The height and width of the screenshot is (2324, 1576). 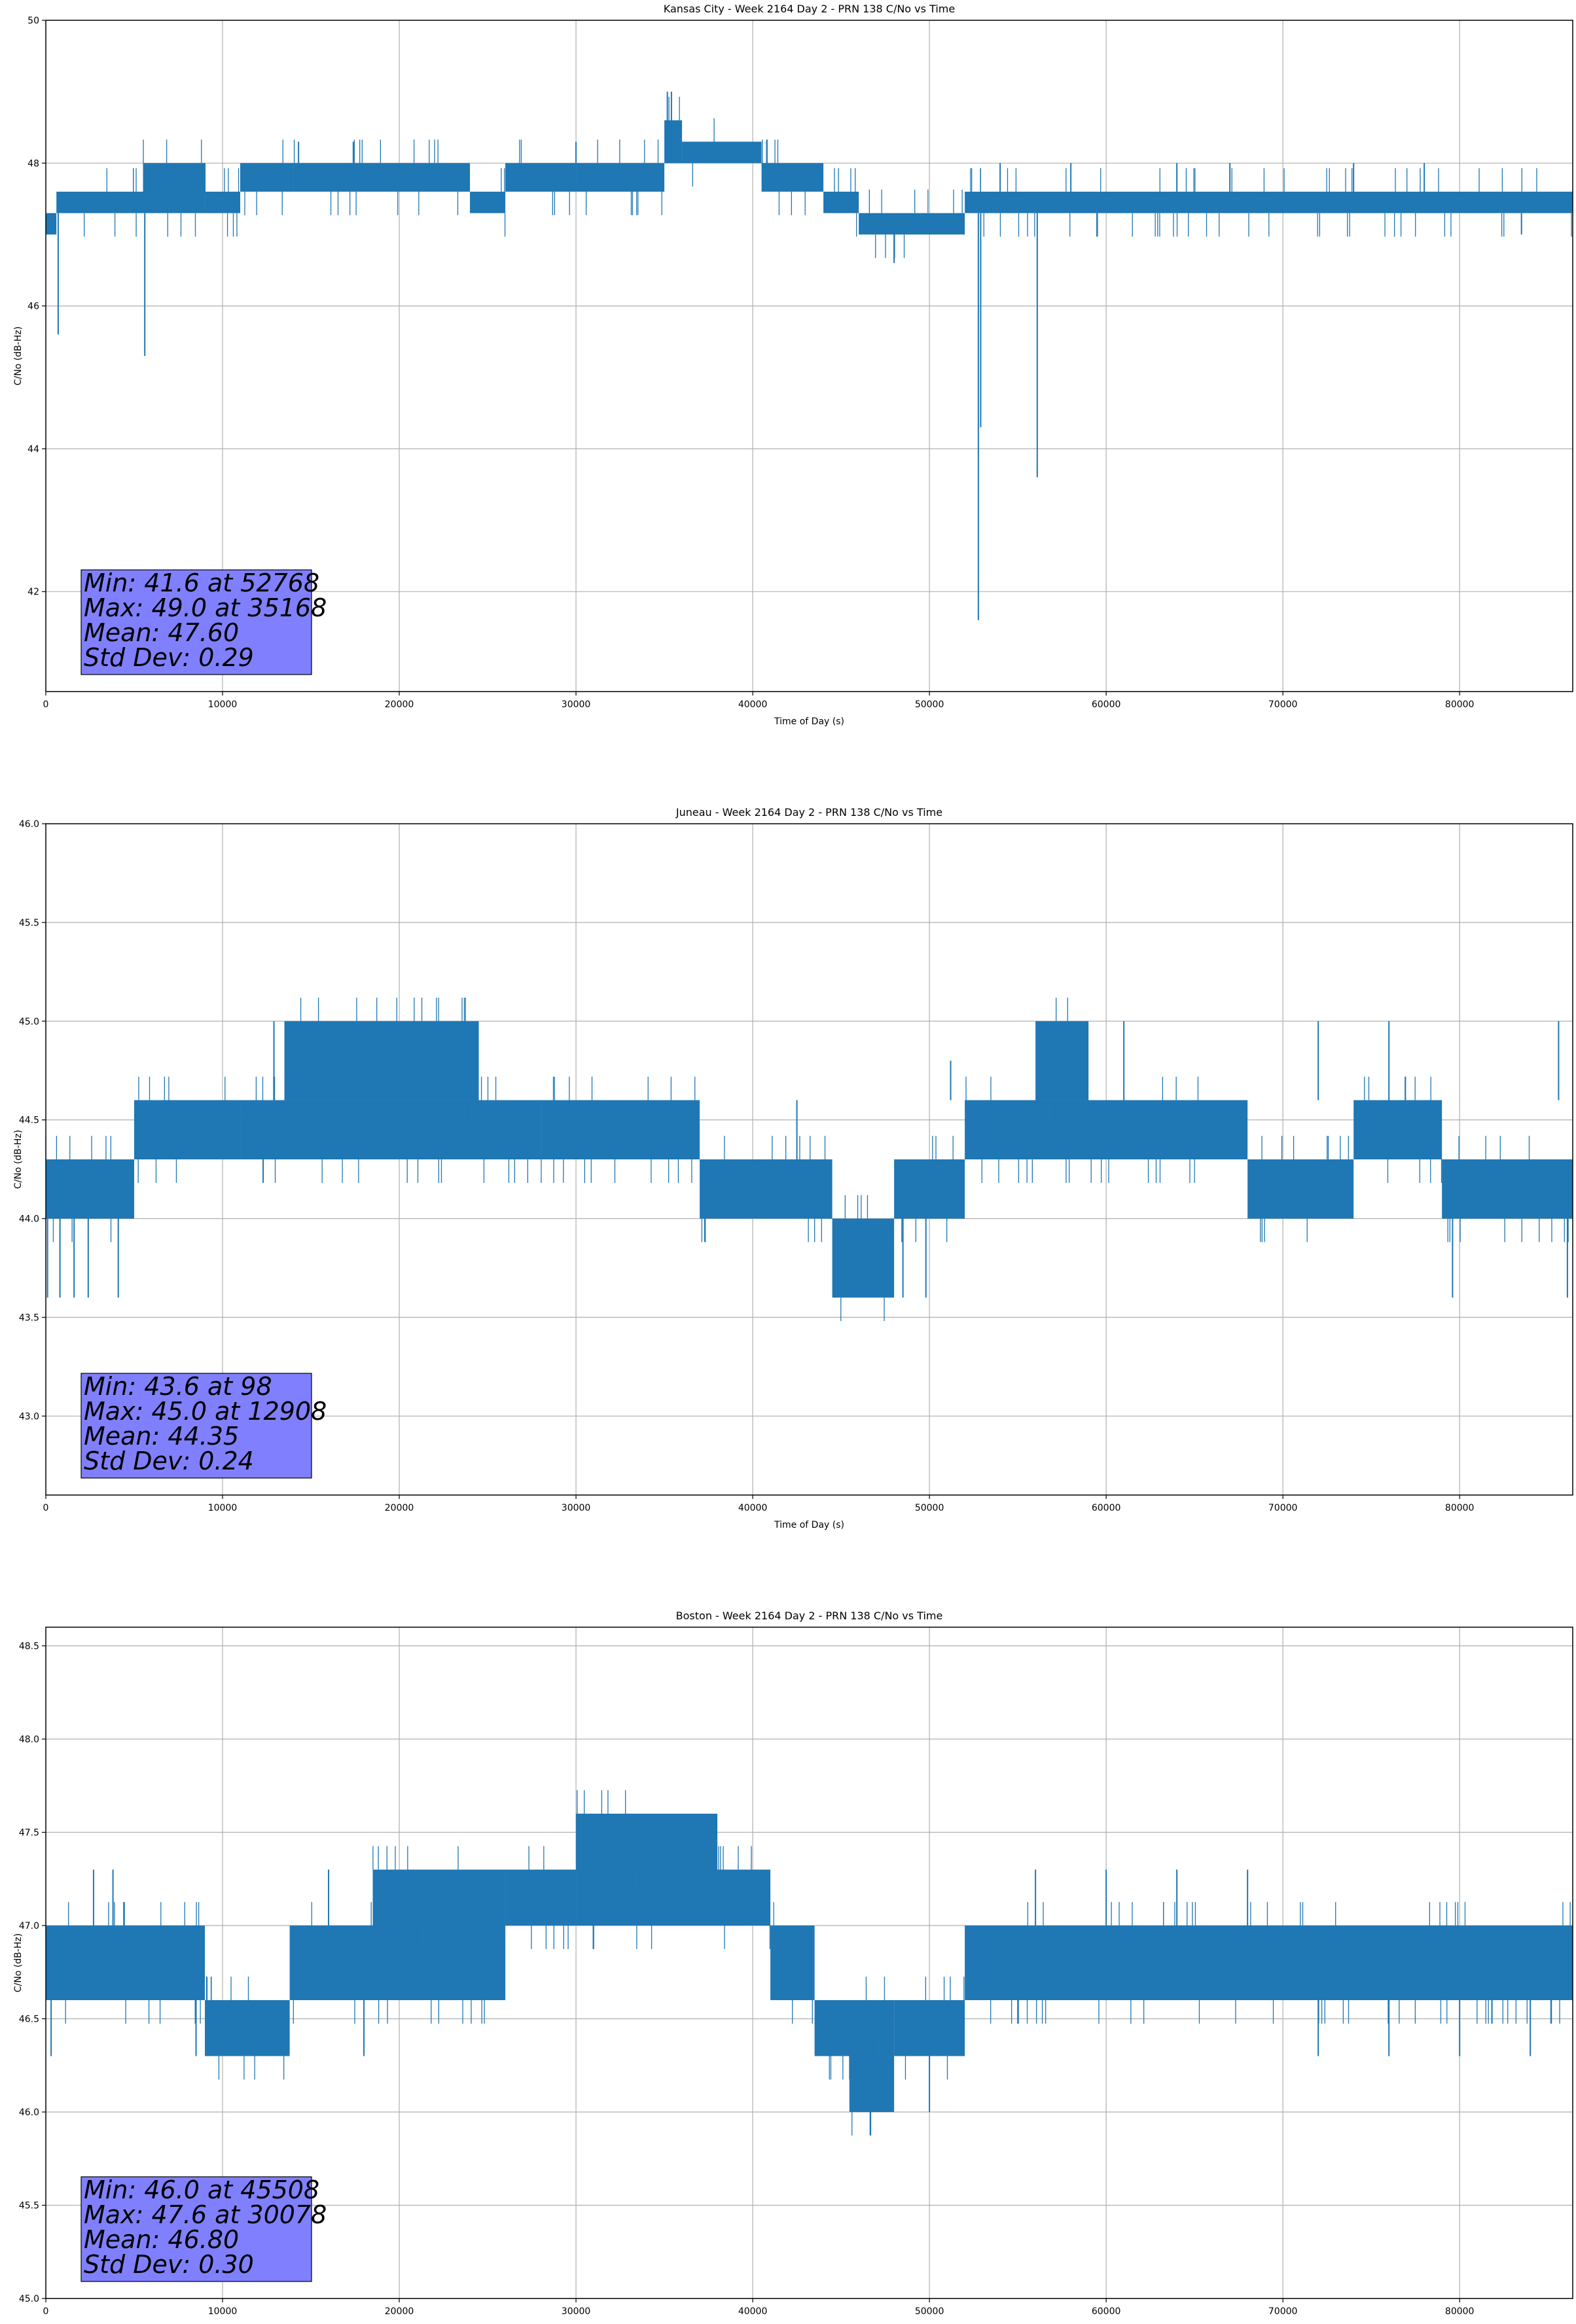 I want to click on y-tick-label: 44, so click(x=33, y=449).